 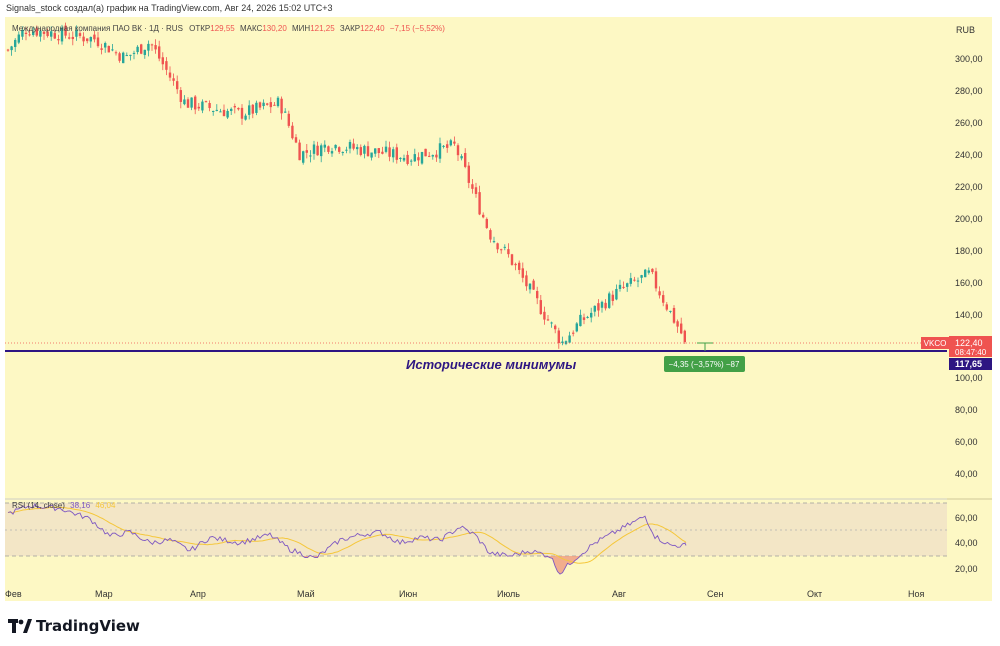 I want to click on rsi-legend-value: 38,16, so click(x=80, y=505).